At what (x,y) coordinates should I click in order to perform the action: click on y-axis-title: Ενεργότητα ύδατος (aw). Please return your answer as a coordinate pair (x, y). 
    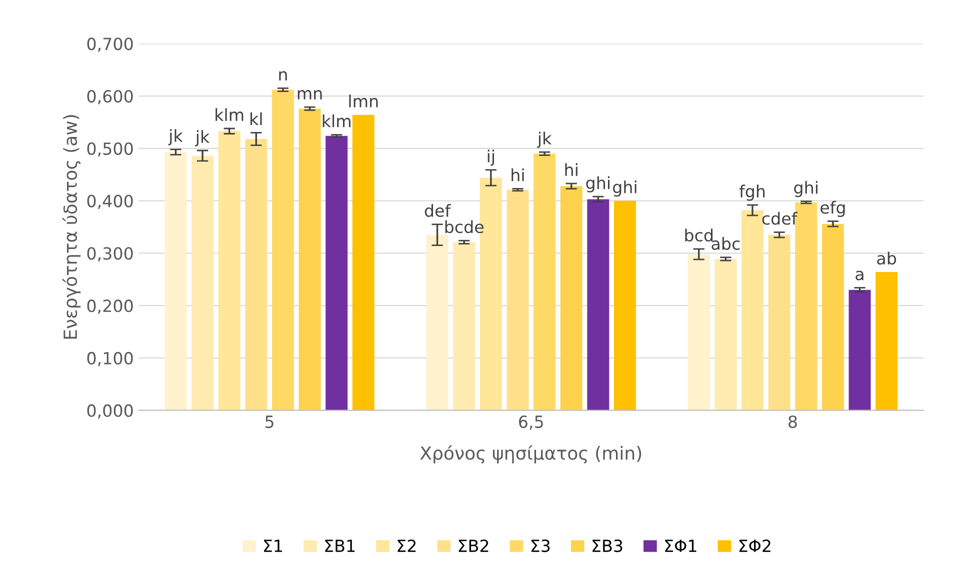
    Looking at the image, I should click on (71, 227).